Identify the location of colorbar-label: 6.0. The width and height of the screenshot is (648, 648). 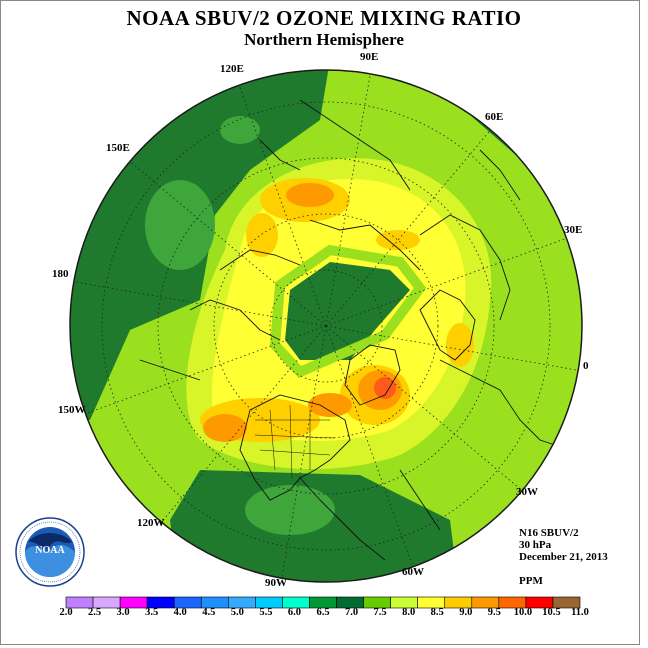
(294, 612).